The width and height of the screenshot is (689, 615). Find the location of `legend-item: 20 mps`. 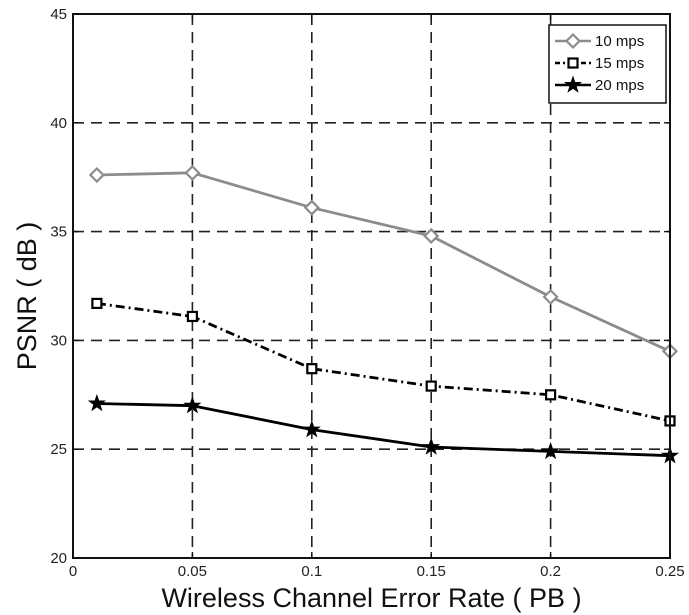

legend-item: 20 mps is located at coordinates (599, 84).